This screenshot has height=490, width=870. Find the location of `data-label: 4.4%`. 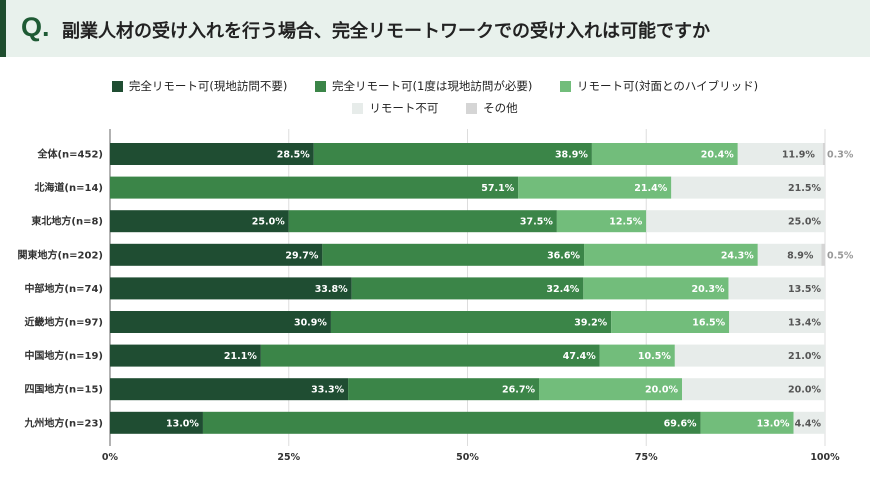

data-label: 4.4% is located at coordinates (808, 423).